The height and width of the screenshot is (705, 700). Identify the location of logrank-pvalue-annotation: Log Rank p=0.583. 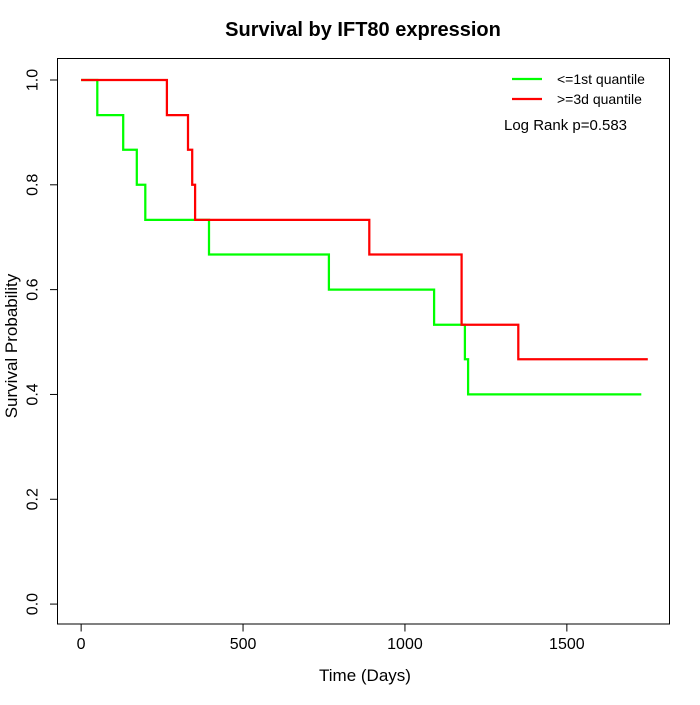
(565, 125).